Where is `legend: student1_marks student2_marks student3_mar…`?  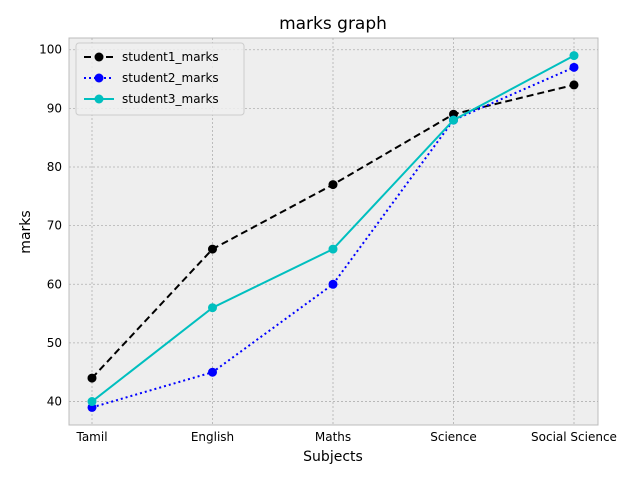 legend: student1_marks student2_marks student3_mar… is located at coordinates (160, 79).